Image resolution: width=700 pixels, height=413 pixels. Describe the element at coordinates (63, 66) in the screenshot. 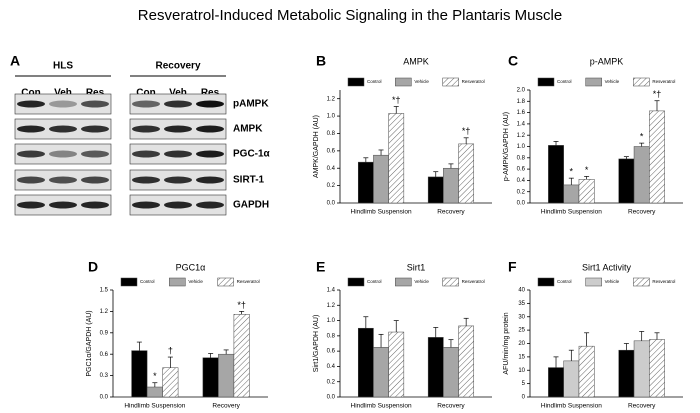

I see `group-label: HLS` at that location.